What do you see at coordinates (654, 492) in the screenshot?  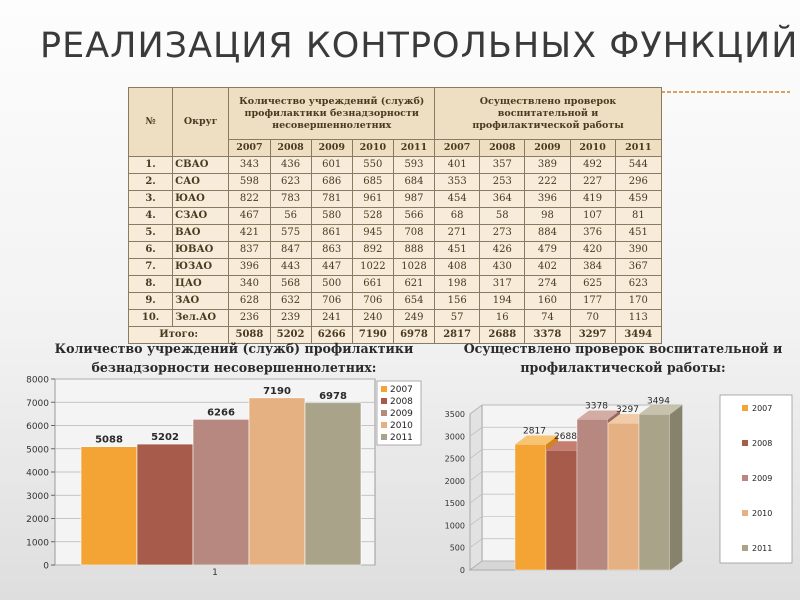 I see `bar-2011` at bounding box center [654, 492].